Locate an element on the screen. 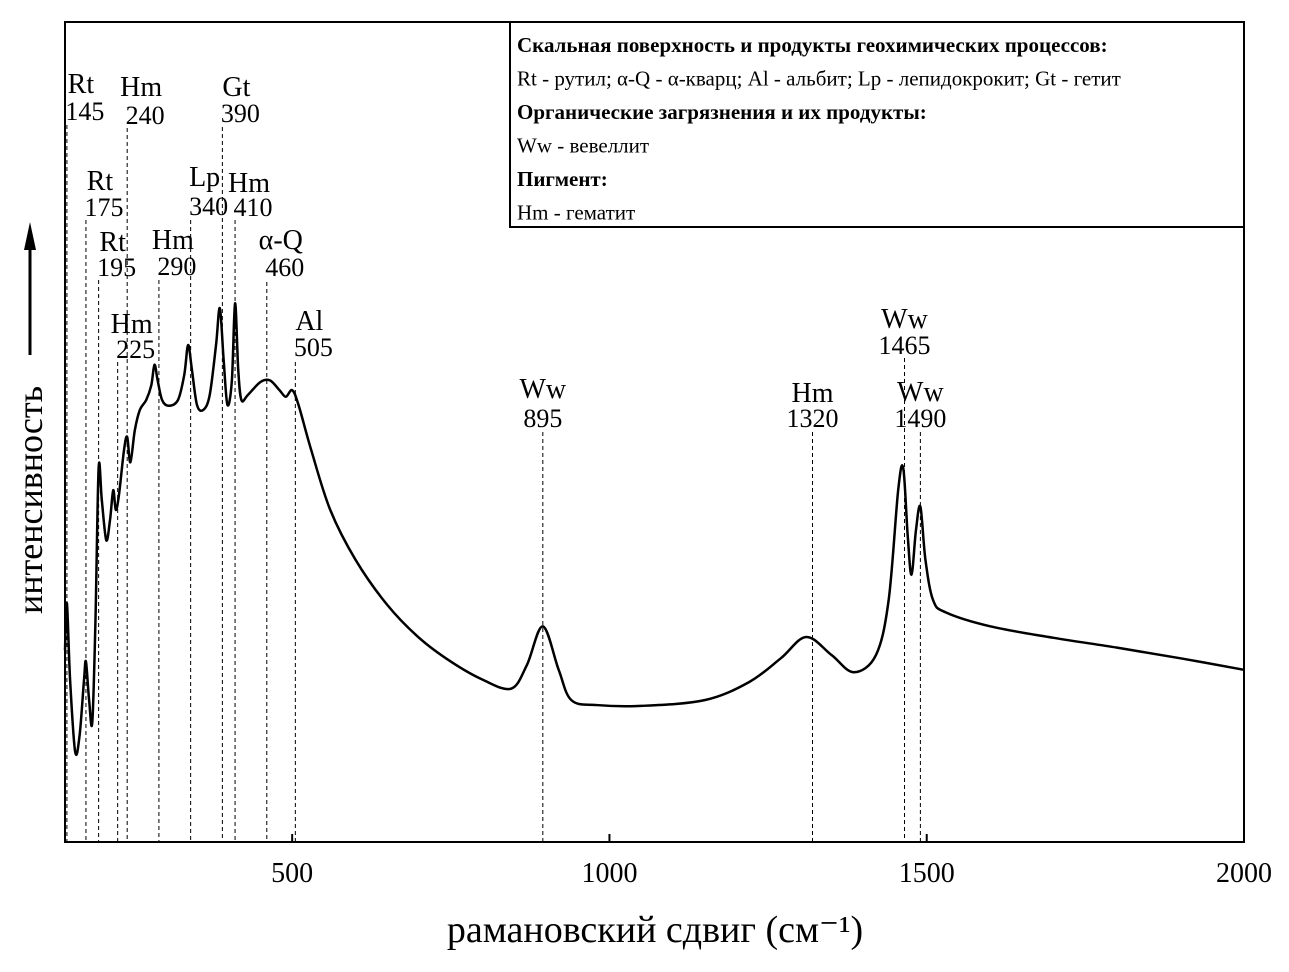  peak-position: 225 is located at coordinates (135, 349).